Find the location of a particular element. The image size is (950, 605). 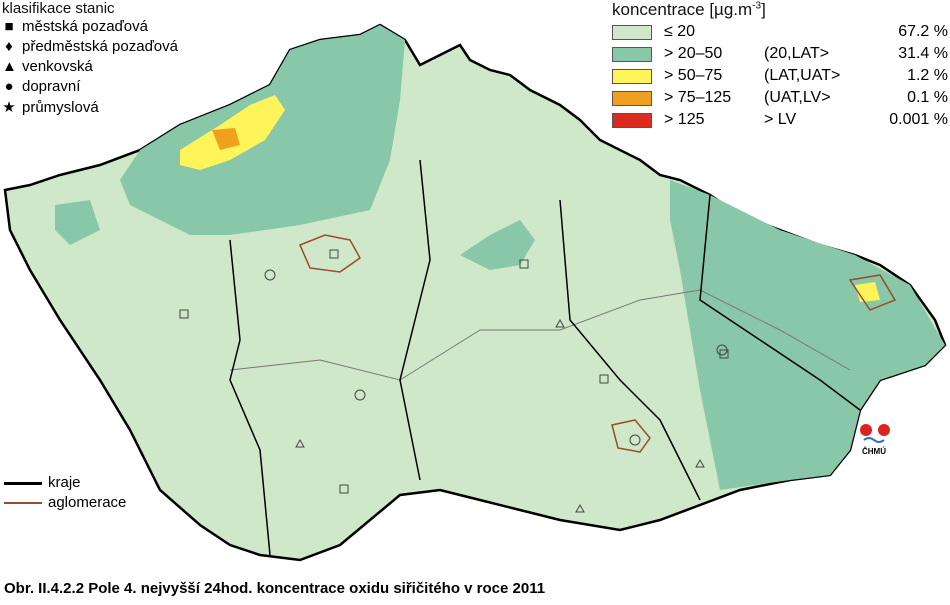

legend-share: 0.1 % is located at coordinates (927, 97).